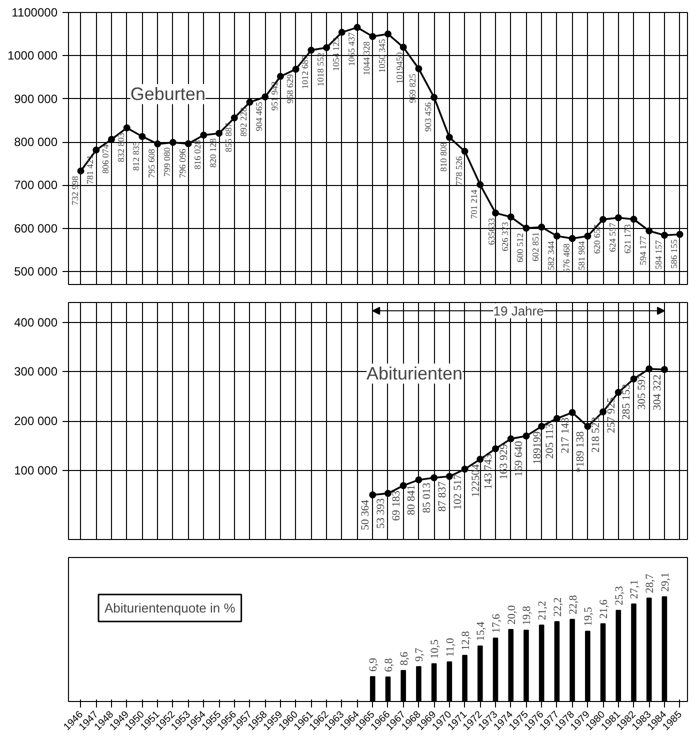  What do you see at coordinates (643, 250) in the screenshot?
I see `data-label: 594 177` at bounding box center [643, 250].